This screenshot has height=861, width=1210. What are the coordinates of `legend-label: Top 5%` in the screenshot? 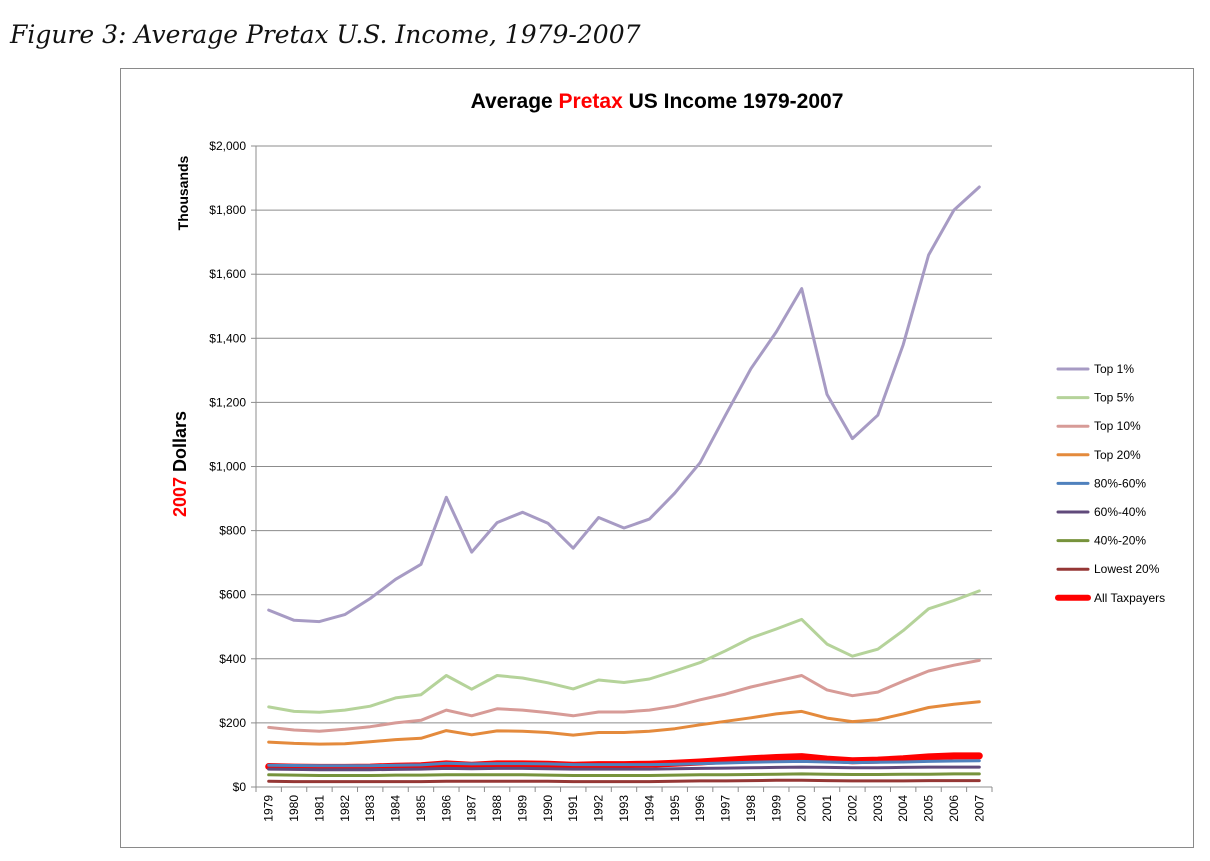 It's located at (1114, 398).